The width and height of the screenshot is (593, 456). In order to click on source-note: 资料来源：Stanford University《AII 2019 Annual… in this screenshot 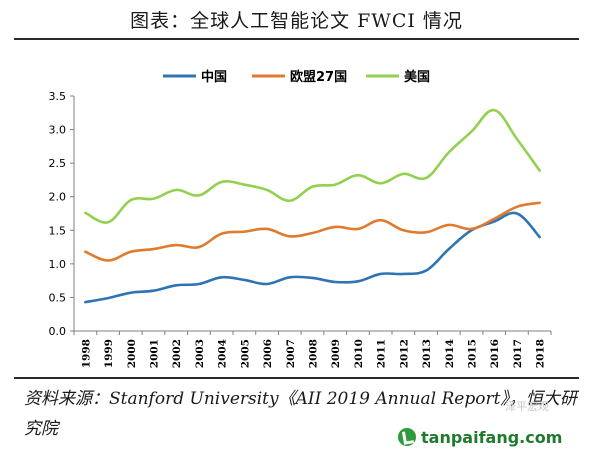, I will do `click(300, 414)`.